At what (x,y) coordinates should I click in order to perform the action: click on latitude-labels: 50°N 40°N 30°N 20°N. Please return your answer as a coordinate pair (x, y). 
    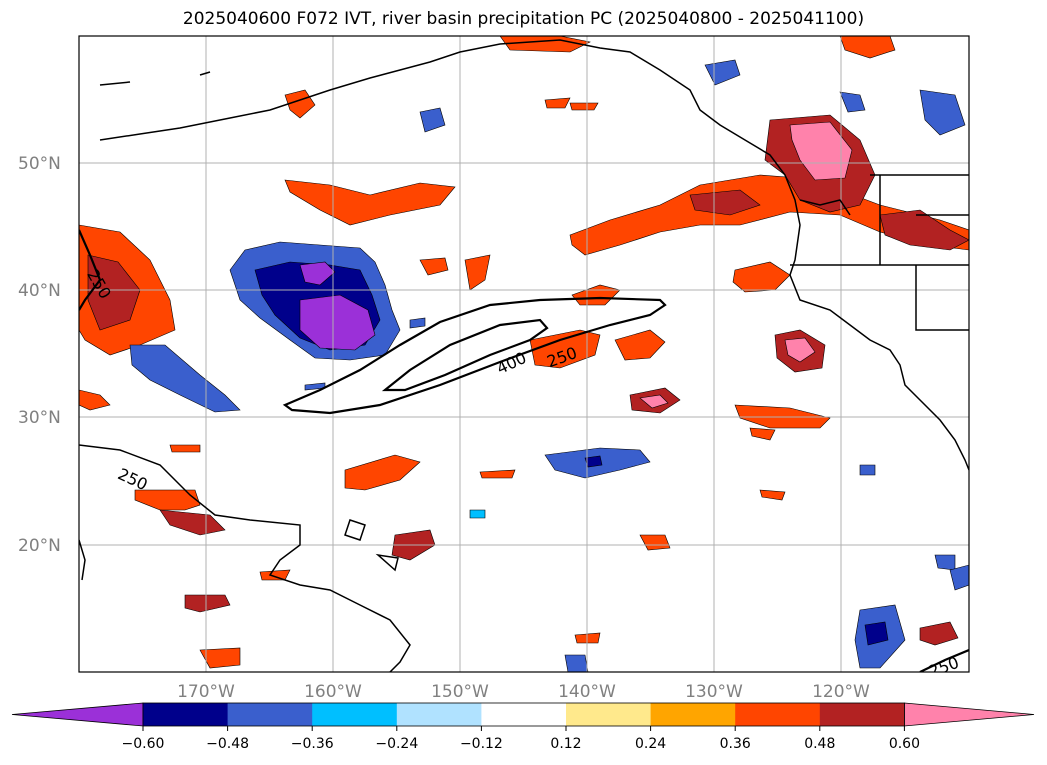
    Looking at the image, I should click on (39, 355).